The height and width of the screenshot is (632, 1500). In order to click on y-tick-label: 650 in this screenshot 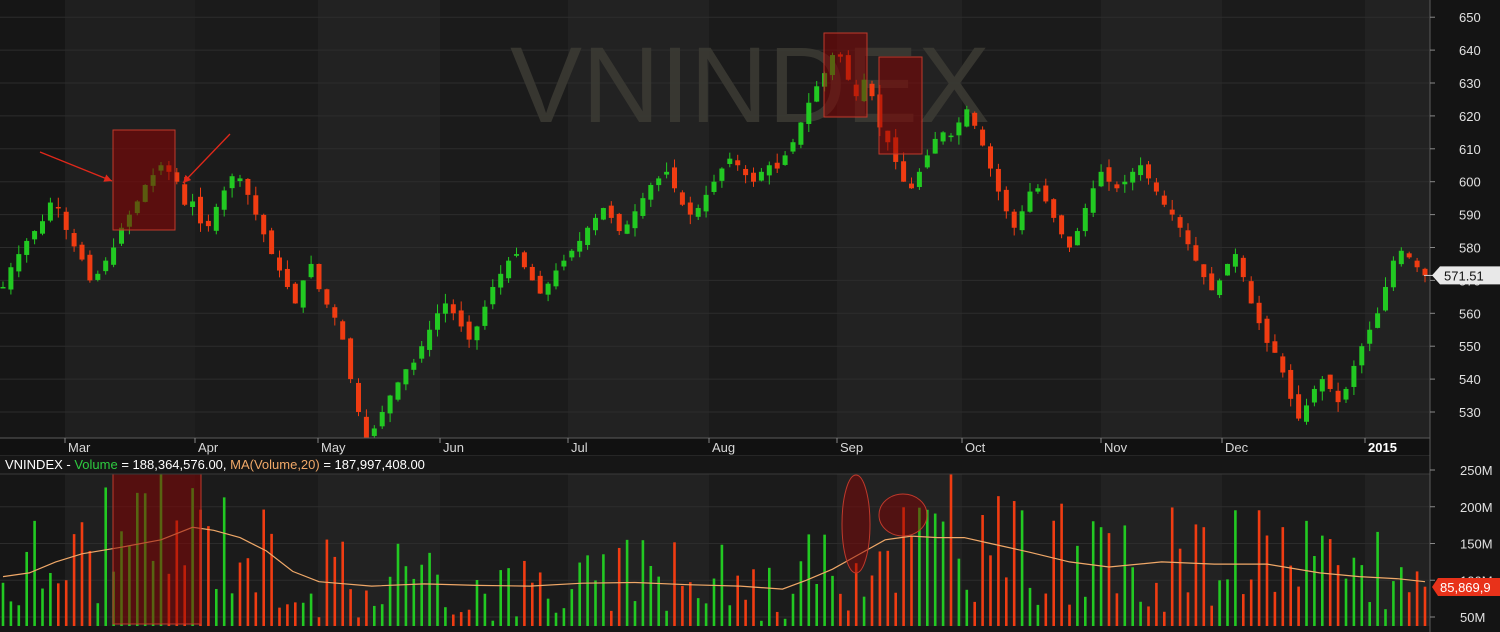, I will do `click(1470, 17)`.